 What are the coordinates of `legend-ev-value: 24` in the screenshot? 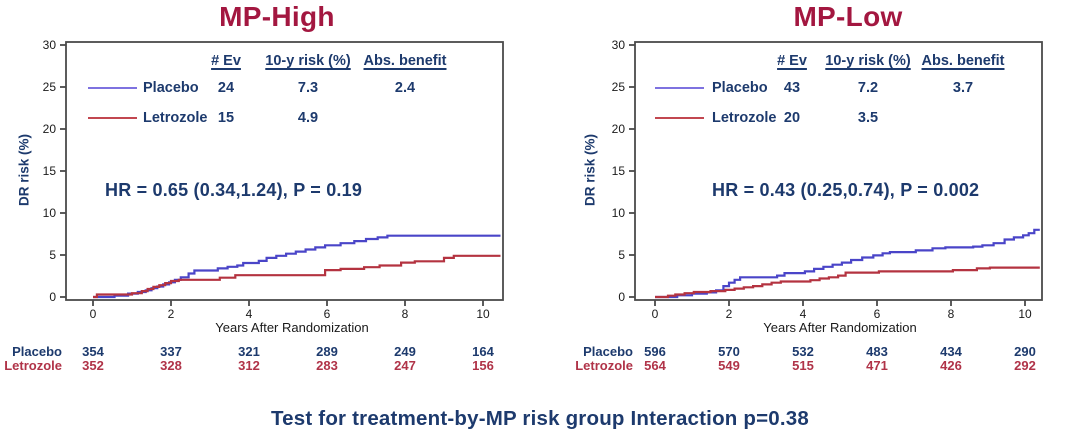 It's located at (226, 88).